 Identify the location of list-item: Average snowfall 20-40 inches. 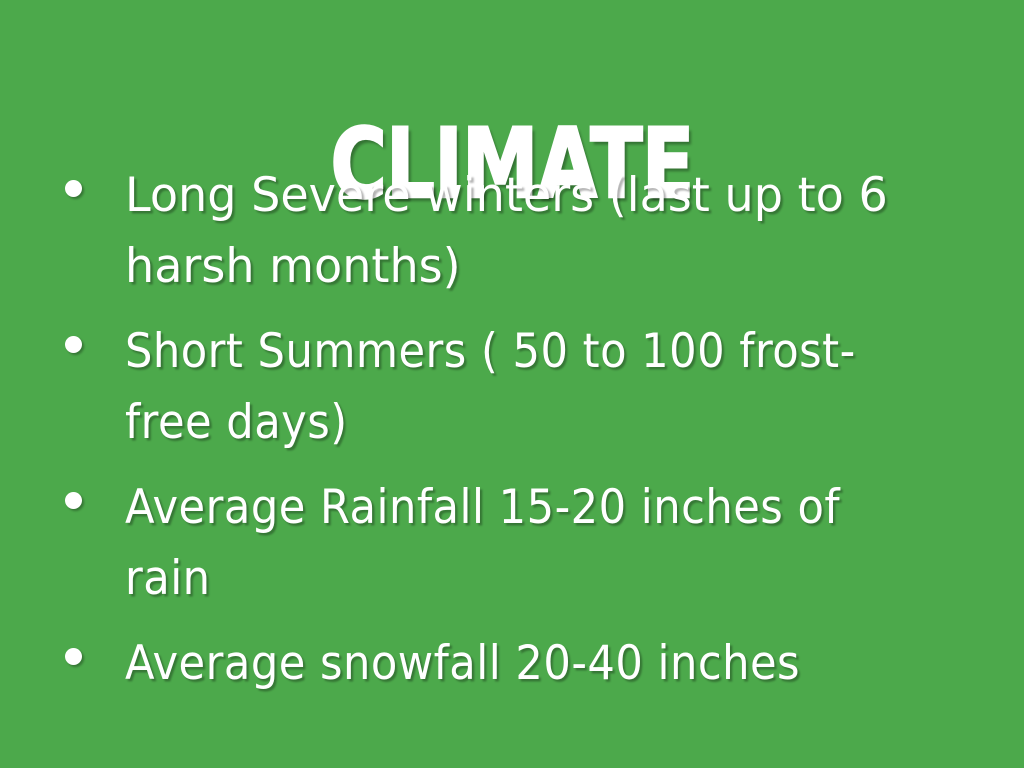
(512, 663).